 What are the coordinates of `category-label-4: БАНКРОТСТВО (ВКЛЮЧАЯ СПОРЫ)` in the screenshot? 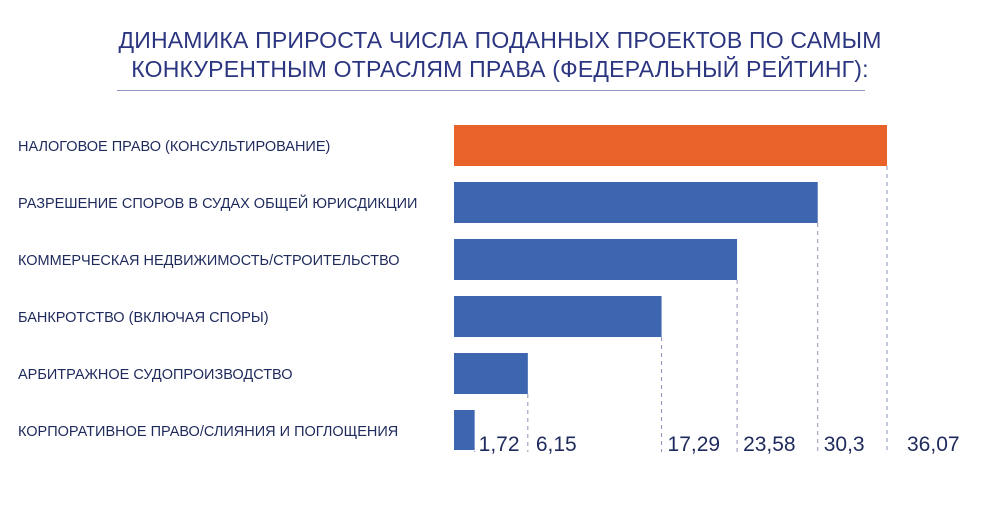 It's located at (143, 318).